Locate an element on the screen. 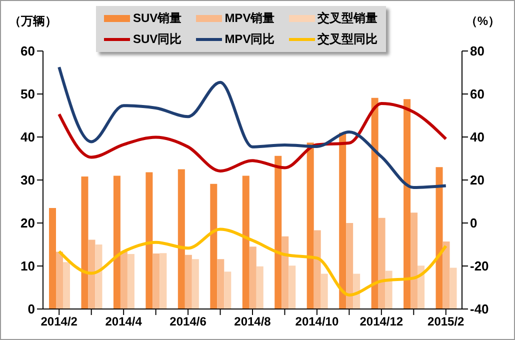  legend-label: SUV同比 is located at coordinates (157, 39).